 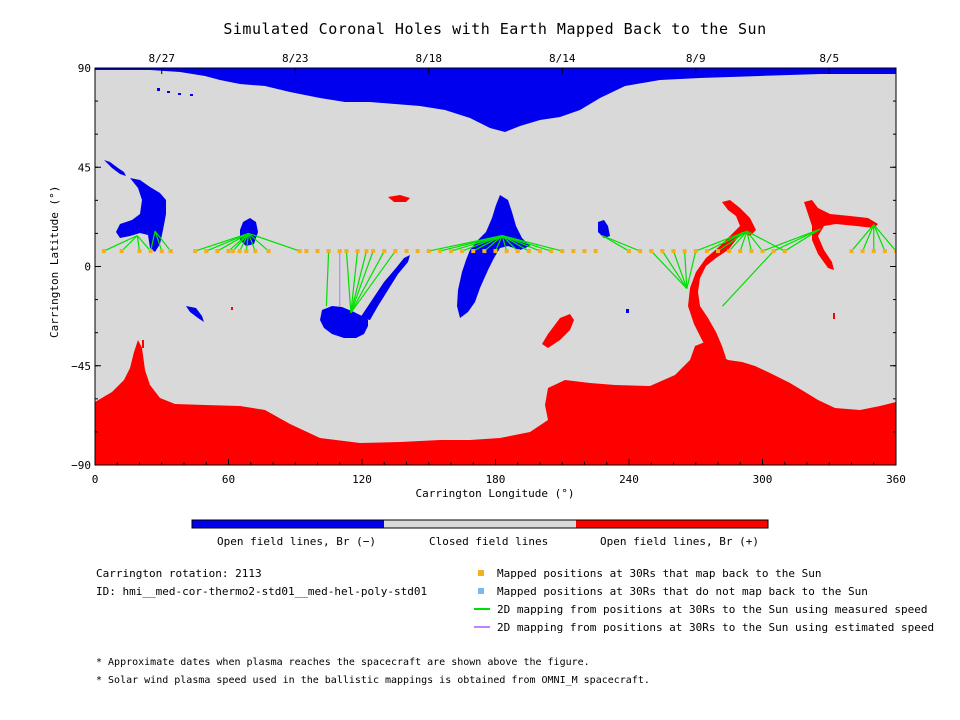 I want to click on coronal-hole-small, so click(x=195, y=314).